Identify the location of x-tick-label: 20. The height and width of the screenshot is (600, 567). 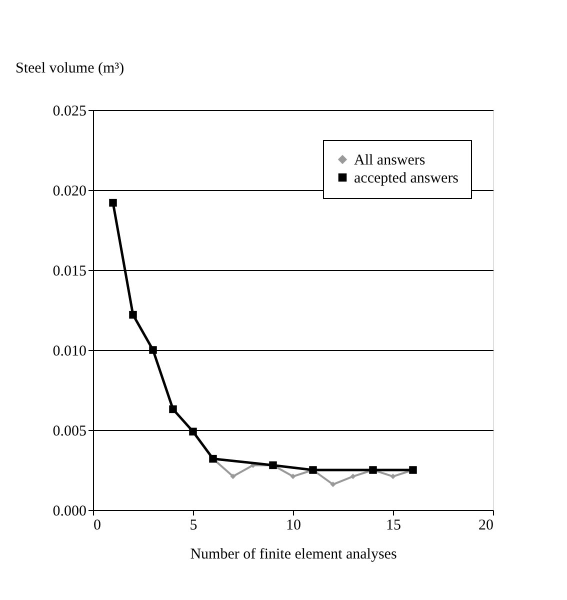
(486, 526).